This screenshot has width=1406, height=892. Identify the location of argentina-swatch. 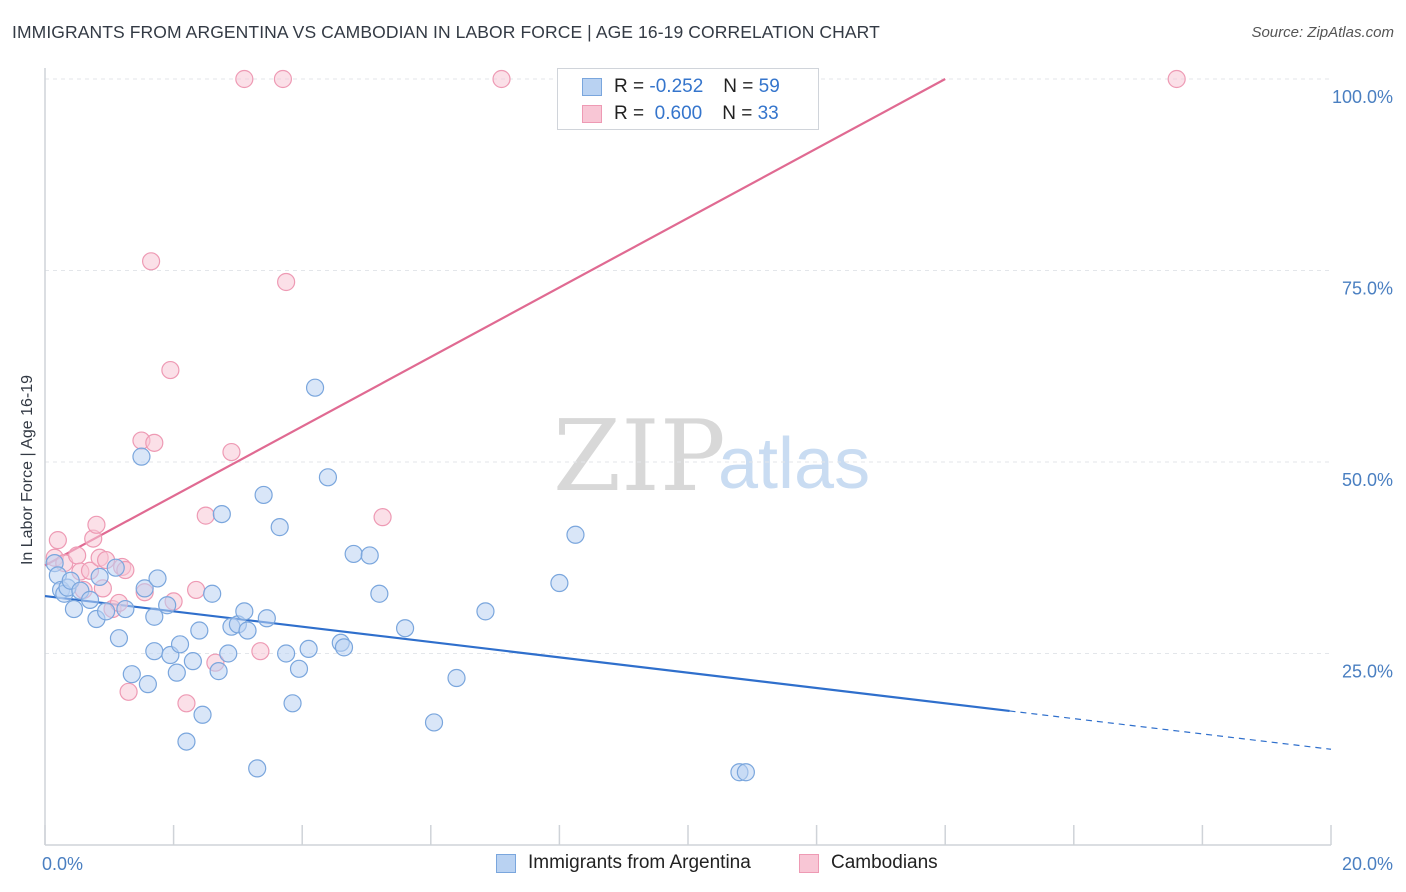
(592, 87).